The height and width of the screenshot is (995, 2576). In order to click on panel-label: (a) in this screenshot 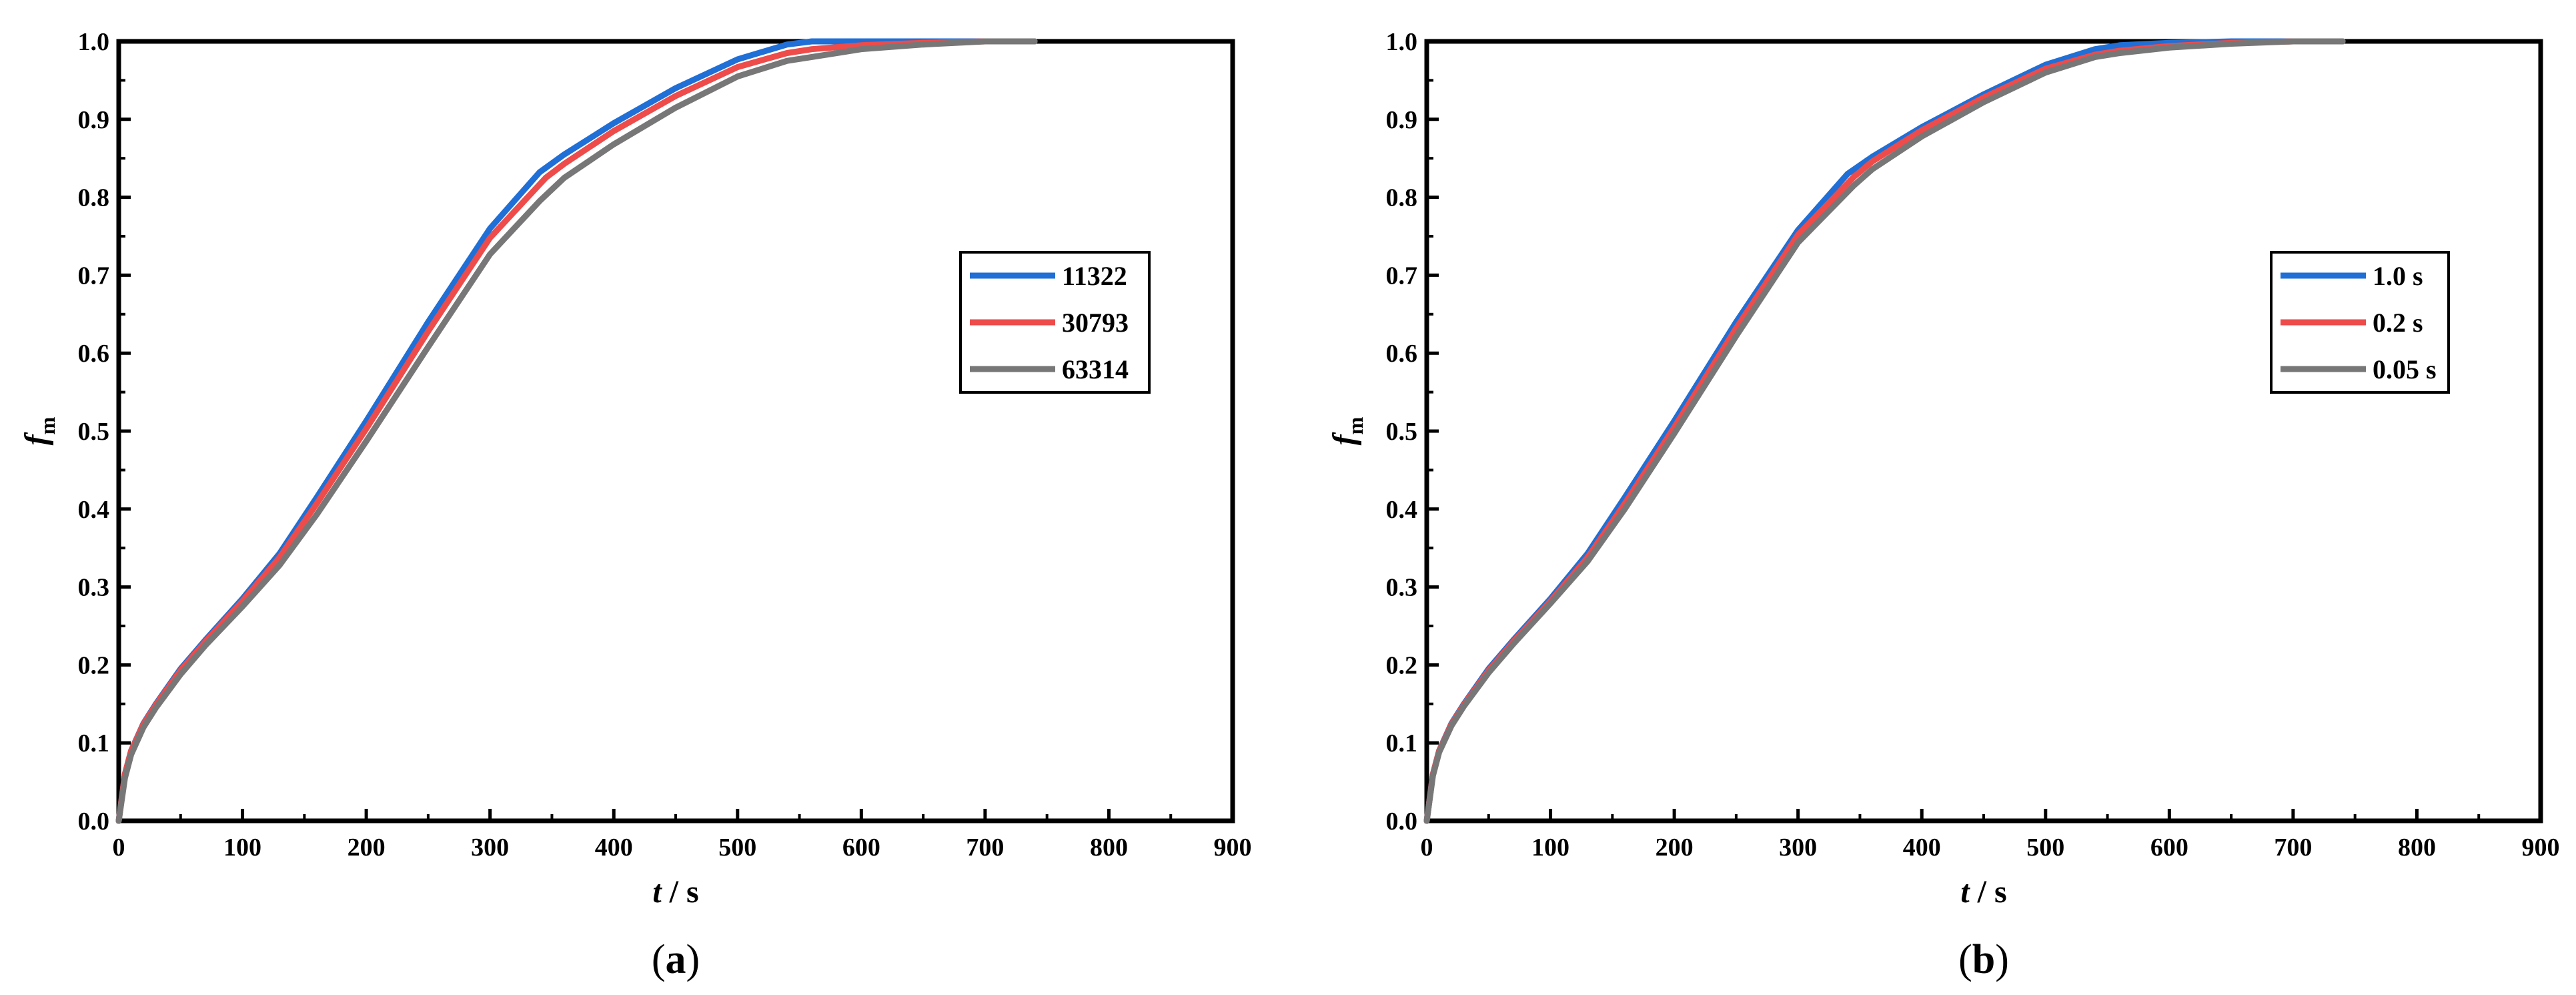, I will do `click(676, 959)`.